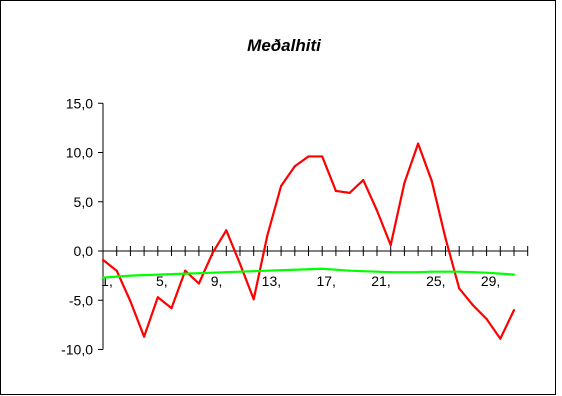 This screenshot has height=396, width=562. What do you see at coordinates (79, 103) in the screenshot?
I see `y-tick-label: 15,0` at bounding box center [79, 103].